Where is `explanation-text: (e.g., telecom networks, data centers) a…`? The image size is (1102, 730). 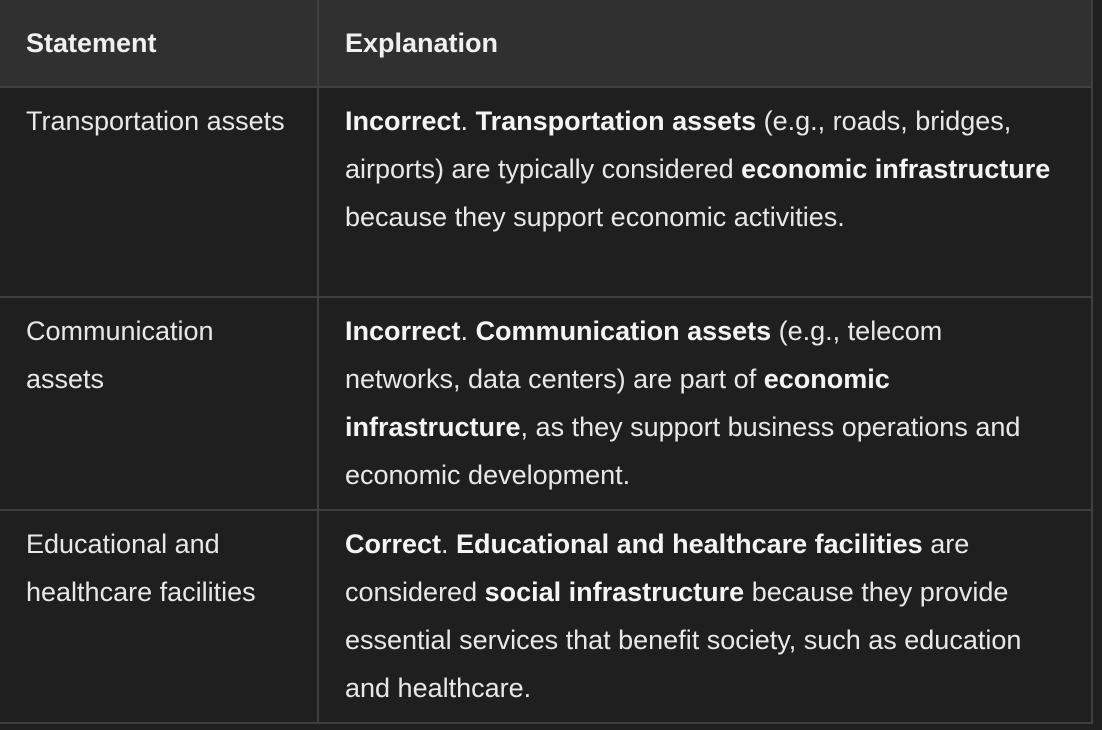 explanation-text: (e.g., telecom networks, data centers) a… is located at coordinates (644, 355).